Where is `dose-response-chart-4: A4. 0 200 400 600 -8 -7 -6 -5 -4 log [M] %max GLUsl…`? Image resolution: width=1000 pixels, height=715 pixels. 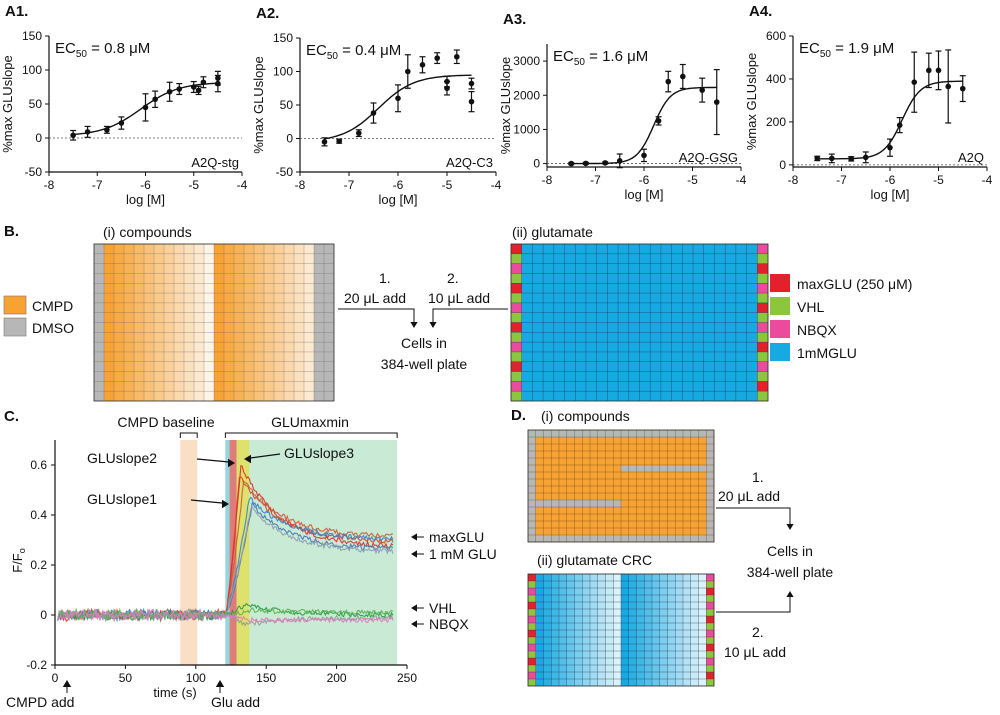 dose-response-chart-4: A4. 0 200 400 600 -8 -7 -6 -5 -4 log [M] %max GLUsl… is located at coordinates (868, 102).